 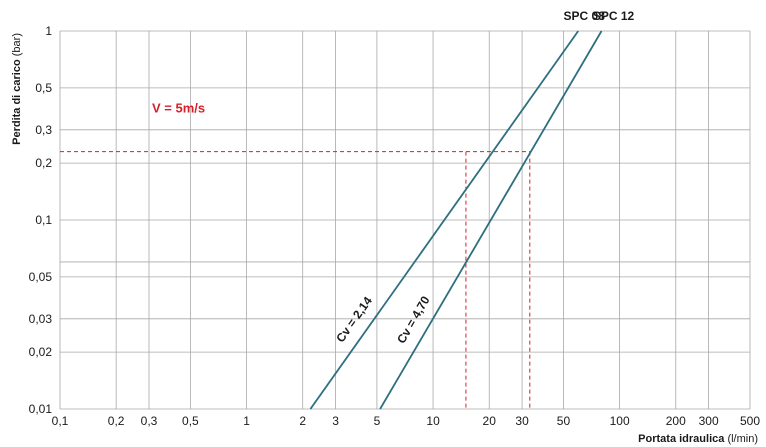 I want to click on y-tick-label: 0,05, so click(x=41, y=277).